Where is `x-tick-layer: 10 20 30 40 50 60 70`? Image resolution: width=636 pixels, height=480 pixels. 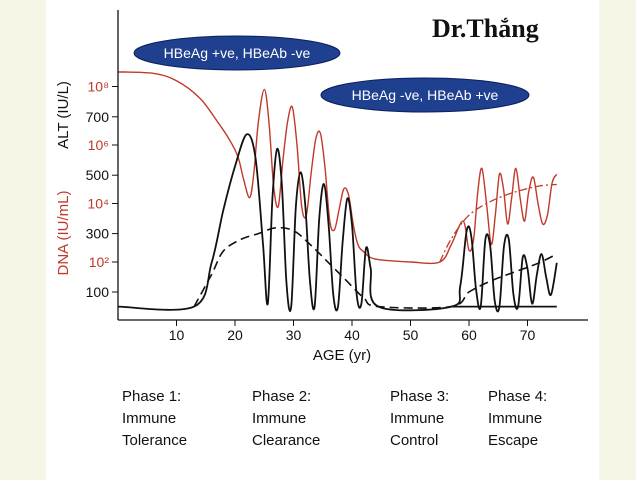 x-tick-layer: 10 20 30 40 50 60 70 is located at coordinates (352, 331).